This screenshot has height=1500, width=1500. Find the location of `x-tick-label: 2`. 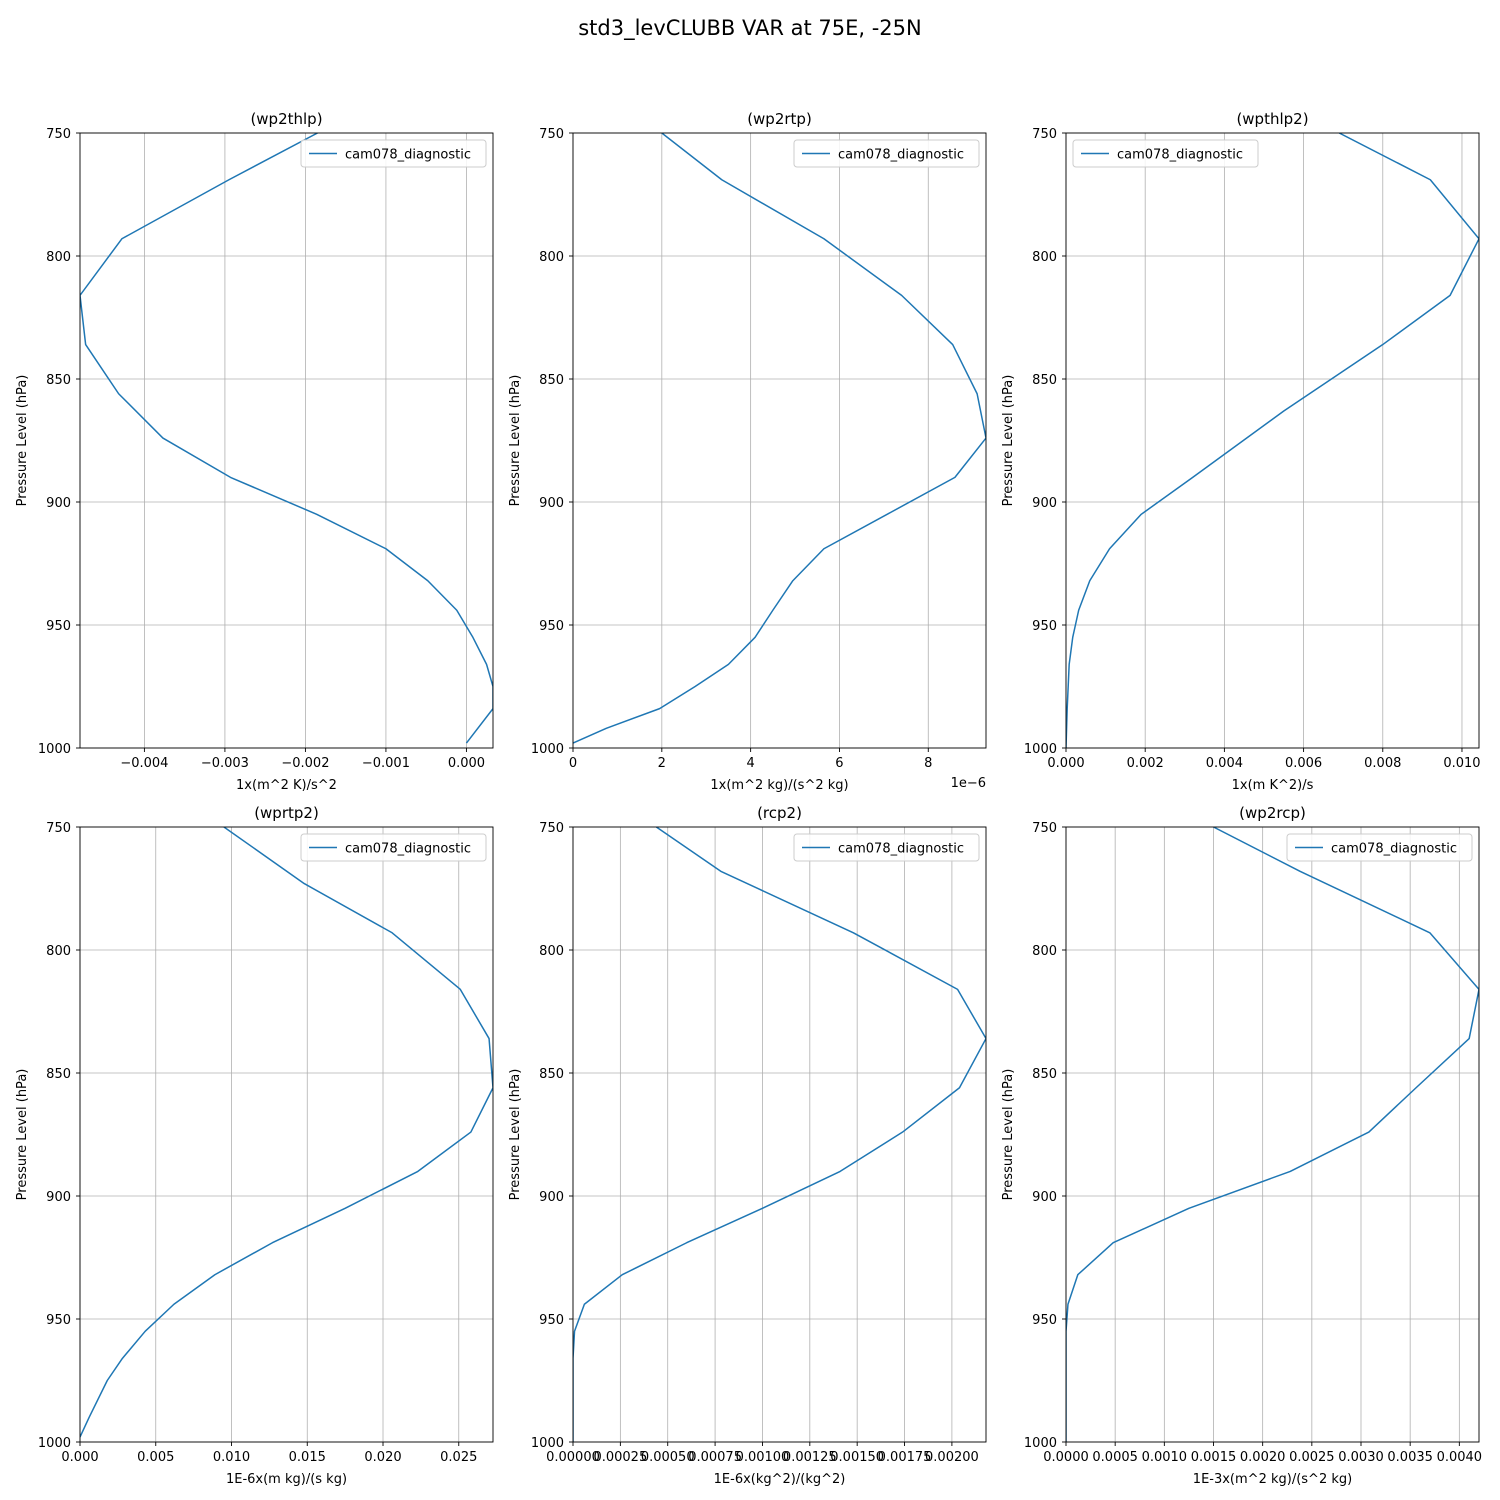

x-tick-label: 2 is located at coordinates (662, 763).